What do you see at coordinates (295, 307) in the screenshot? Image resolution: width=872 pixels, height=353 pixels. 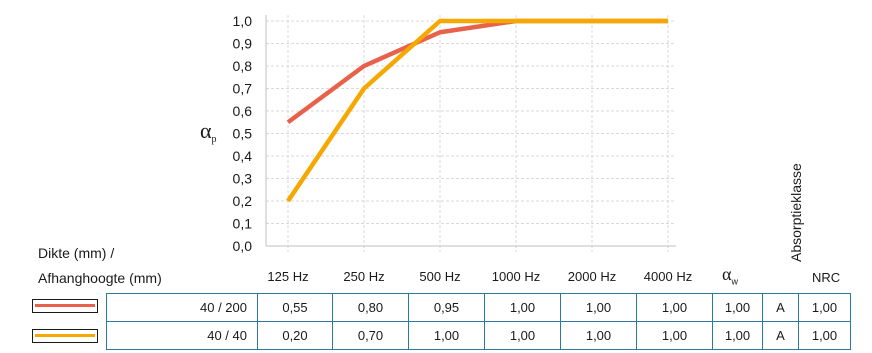 I see `value-cell: 0,55` at bounding box center [295, 307].